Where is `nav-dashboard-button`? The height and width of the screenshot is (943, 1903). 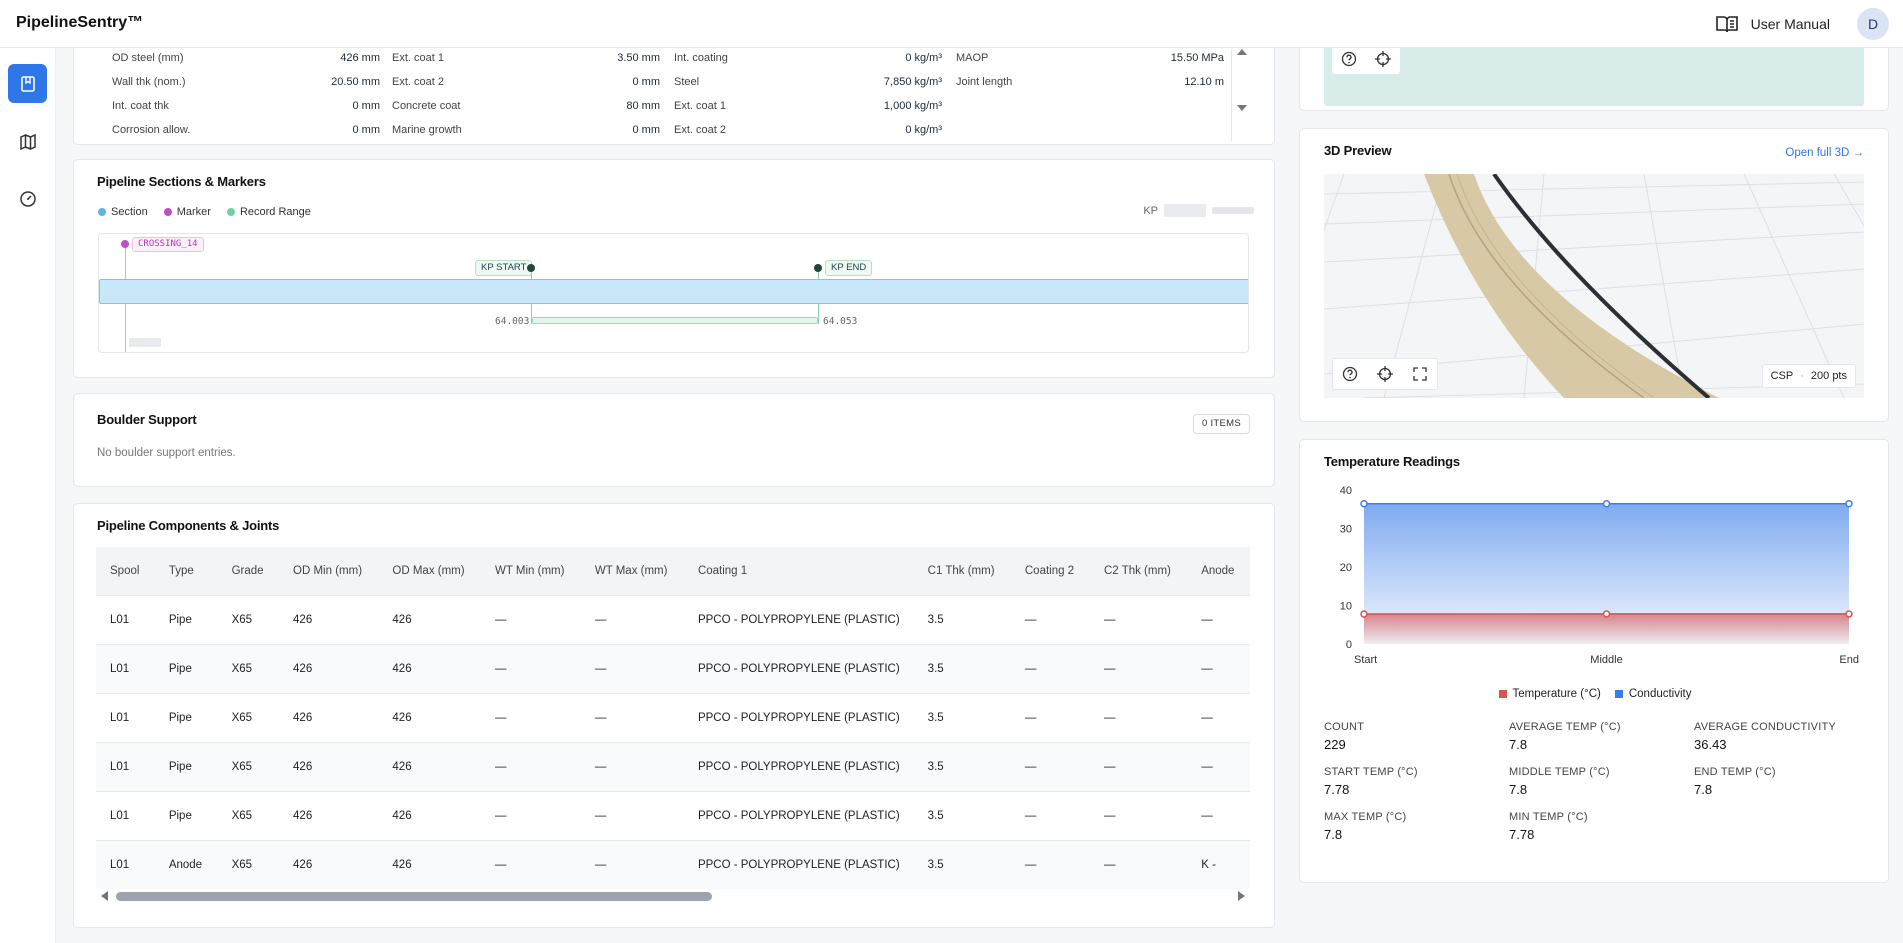
nav-dashboard-button is located at coordinates (27, 198).